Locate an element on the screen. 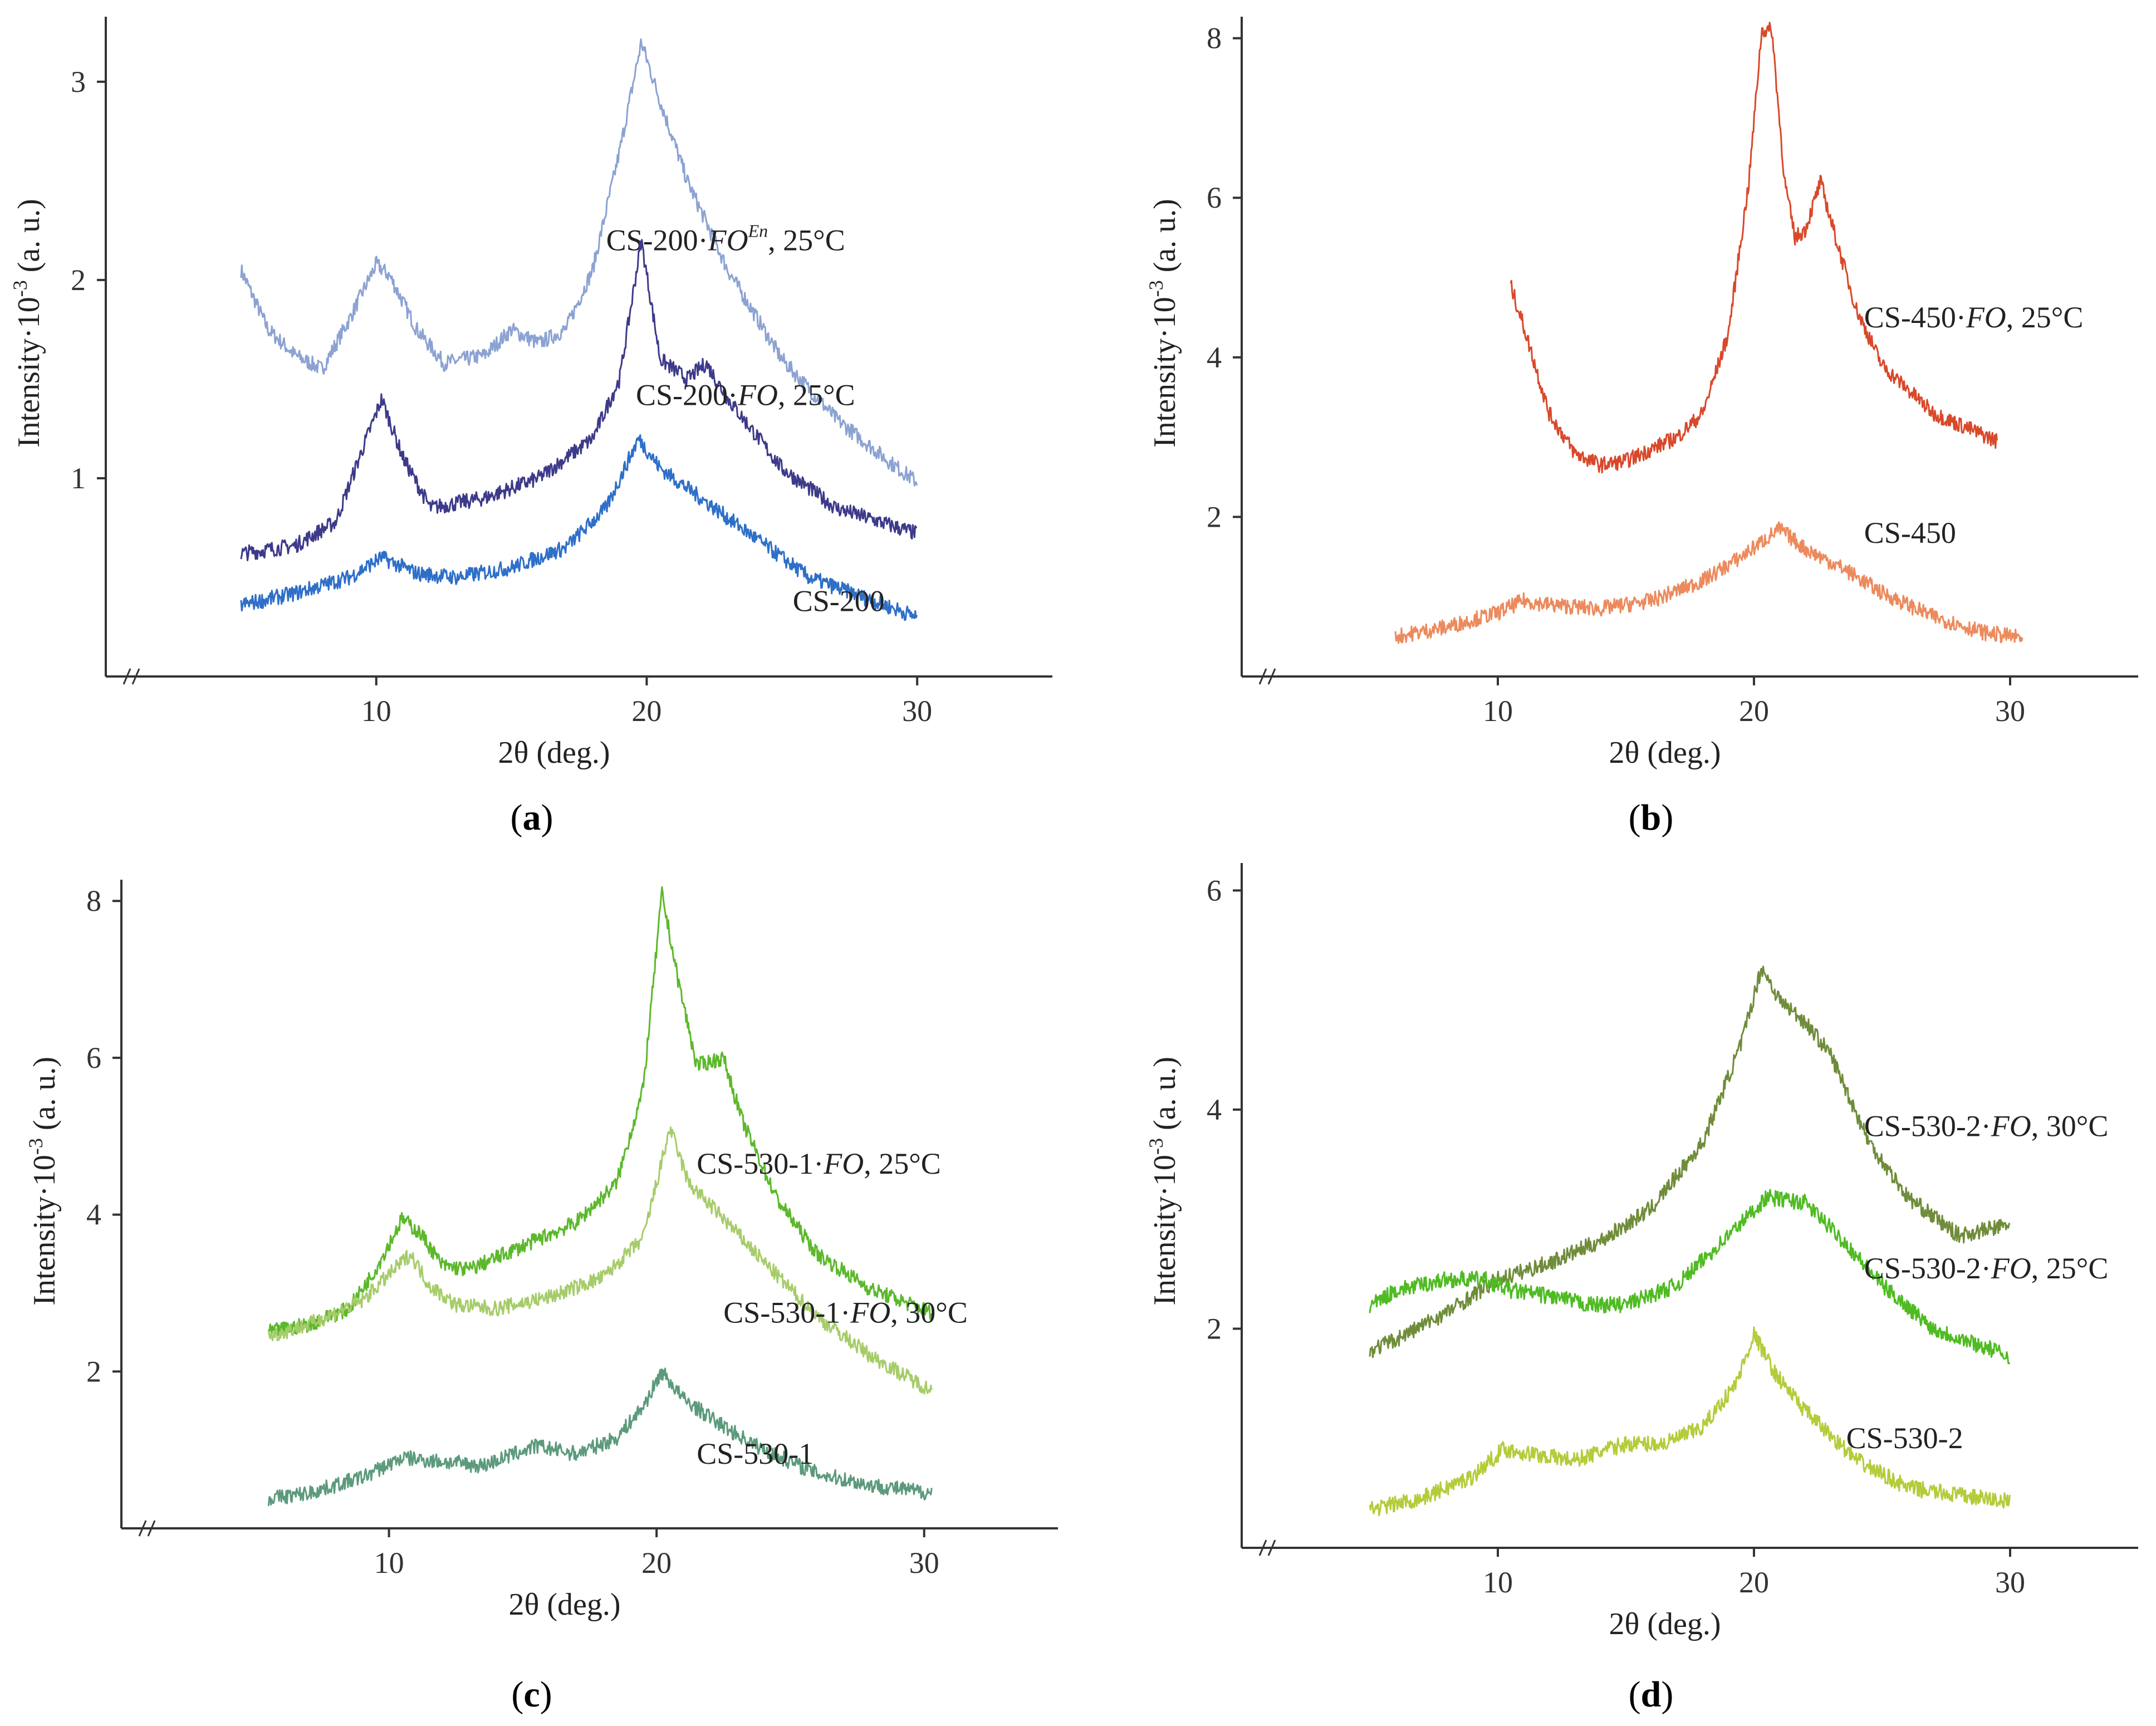 The width and height of the screenshot is (2156, 1726). series-label: CS-450 is located at coordinates (1910, 533).